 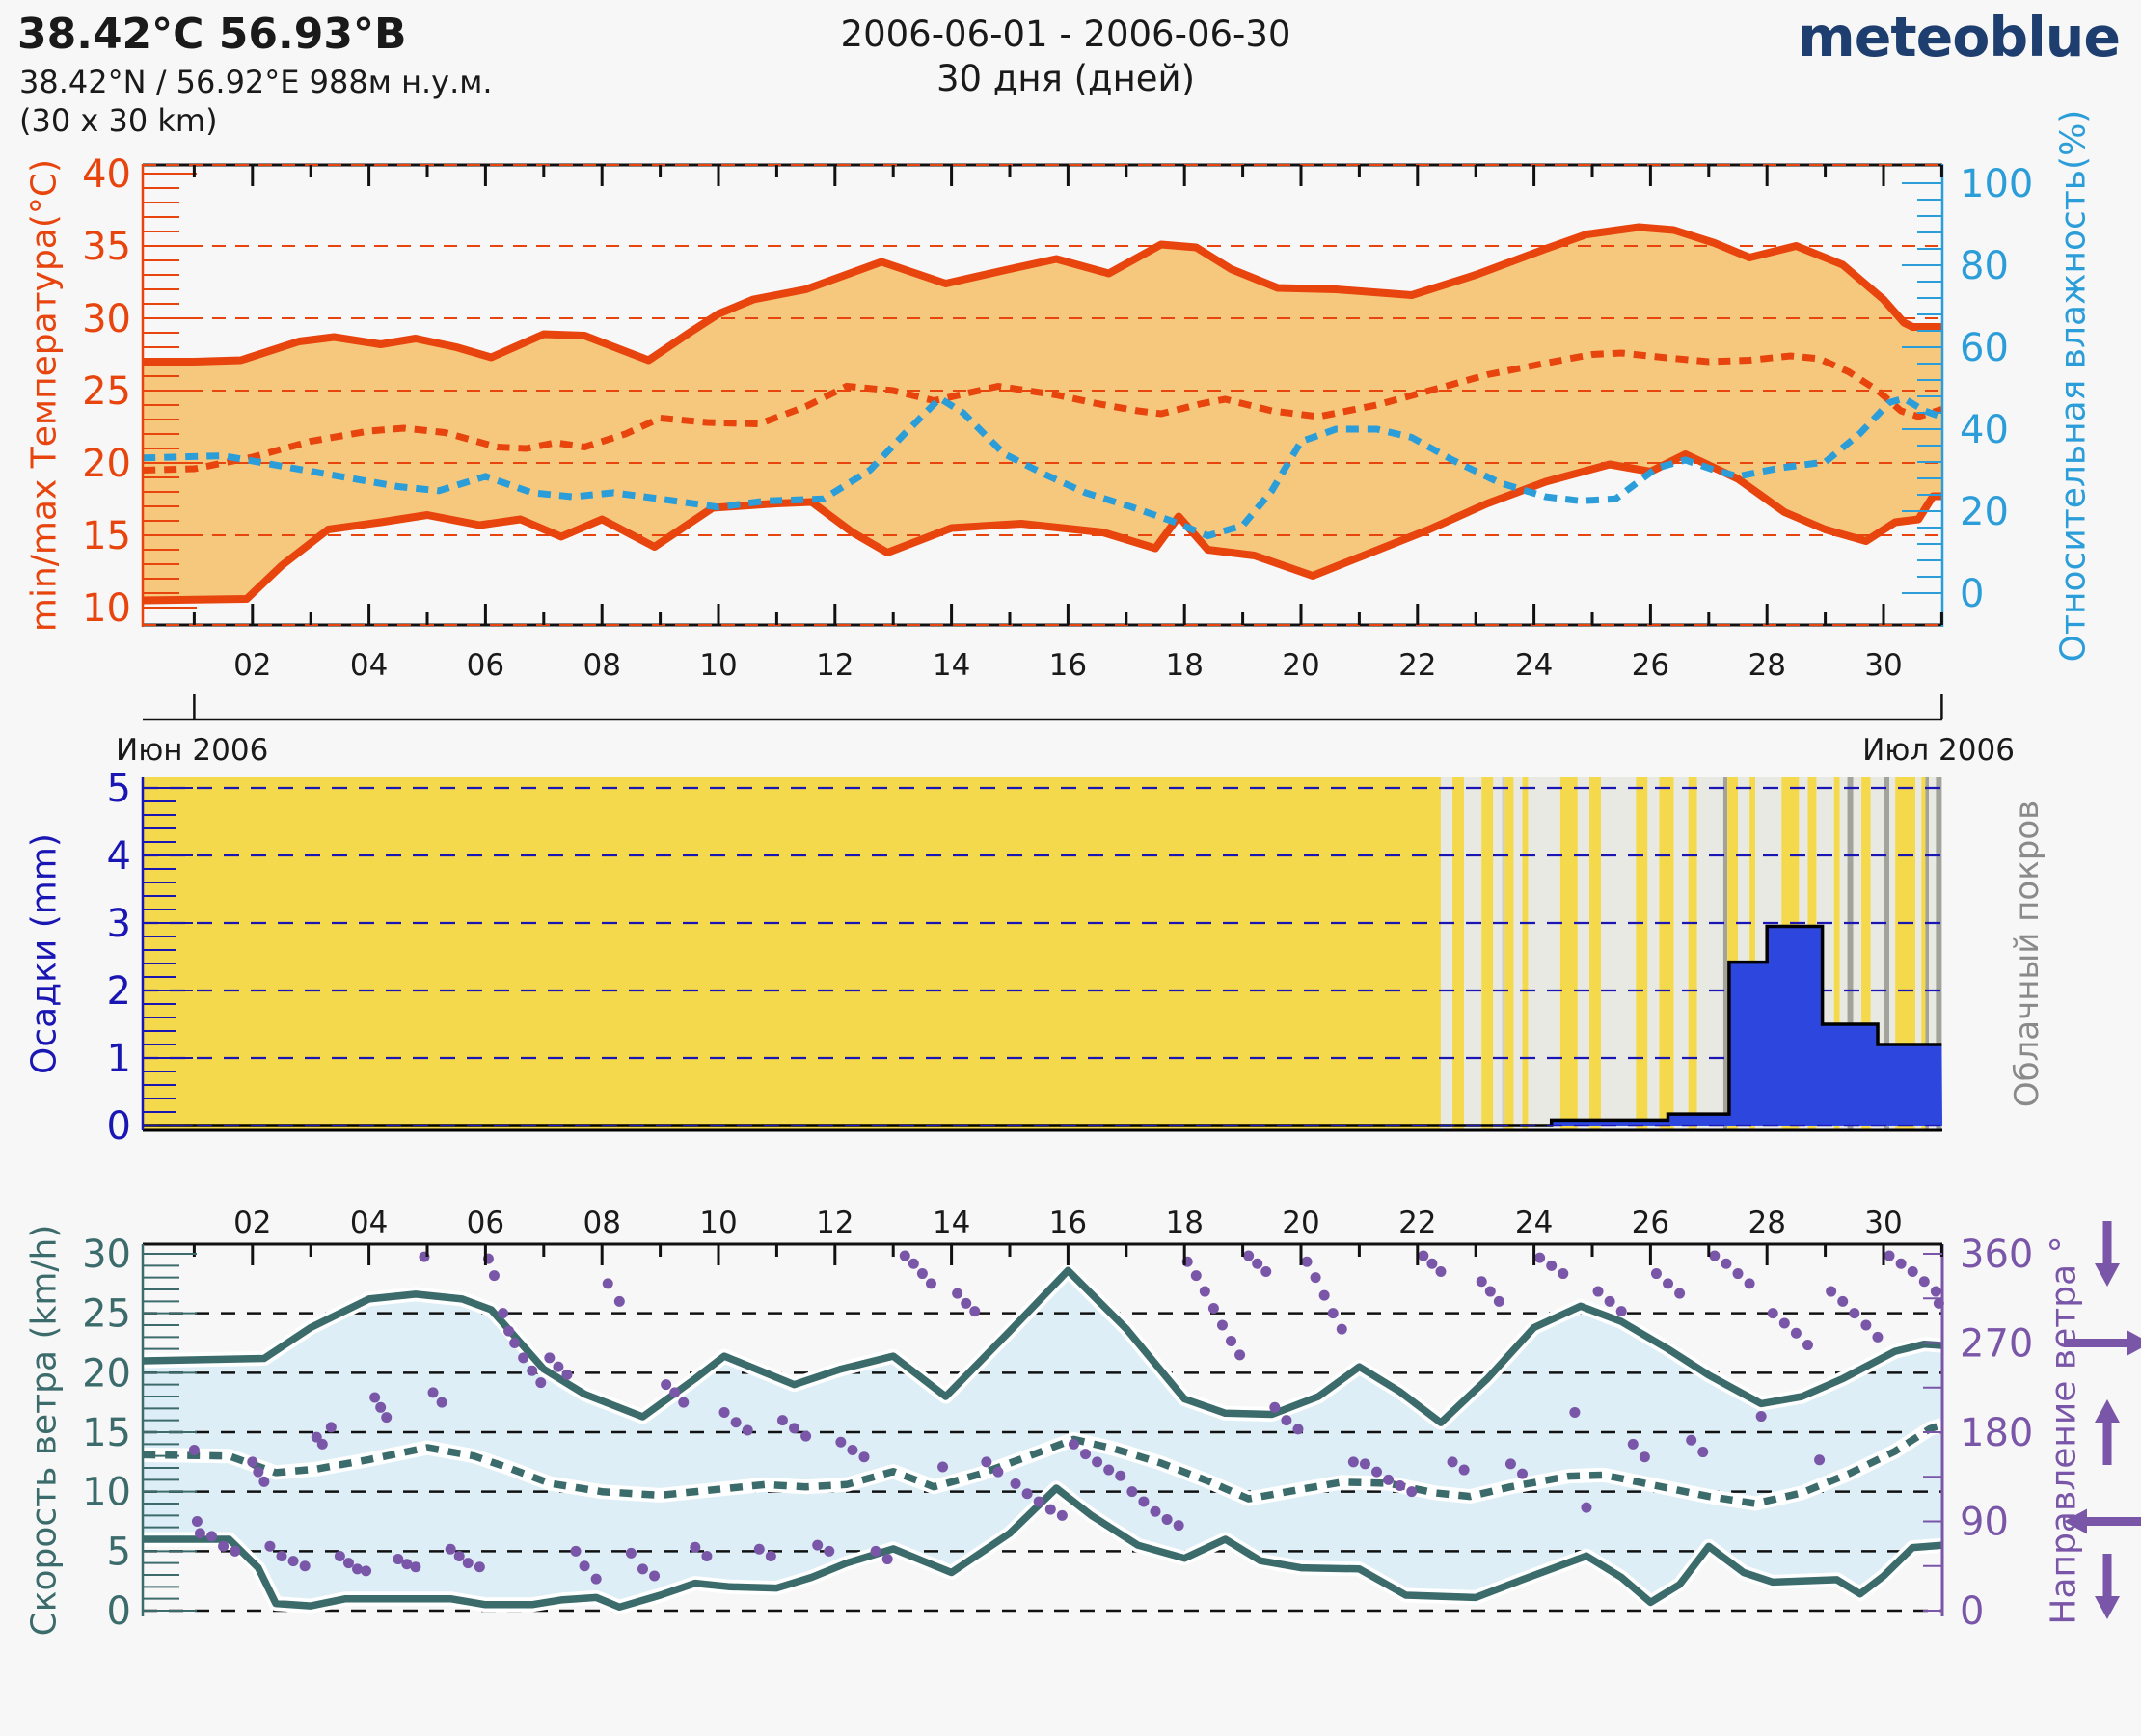 What do you see at coordinates (1417, 1223) in the screenshot?
I see `day-label-top: 22` at bounding box center [1417, 1223].